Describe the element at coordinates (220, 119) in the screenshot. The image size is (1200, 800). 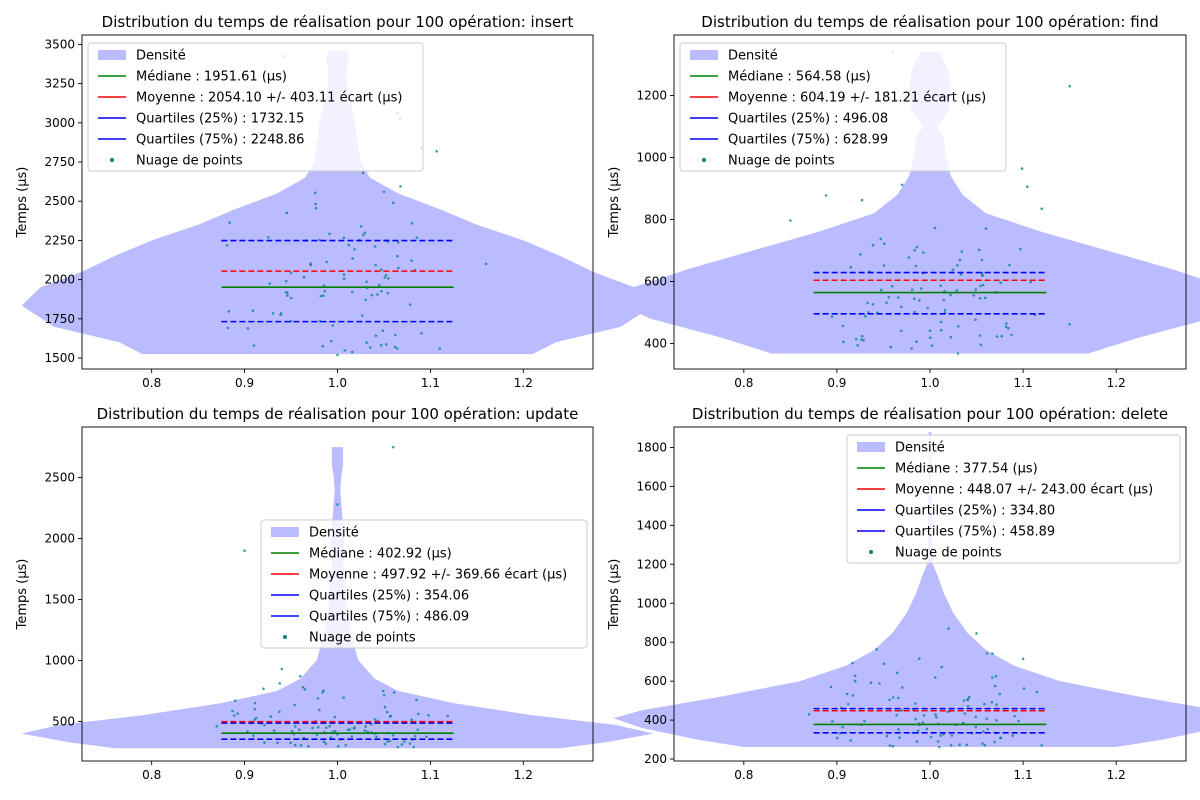
I see `legend-label: Quartiles (25%) : 1732.15` at that location.